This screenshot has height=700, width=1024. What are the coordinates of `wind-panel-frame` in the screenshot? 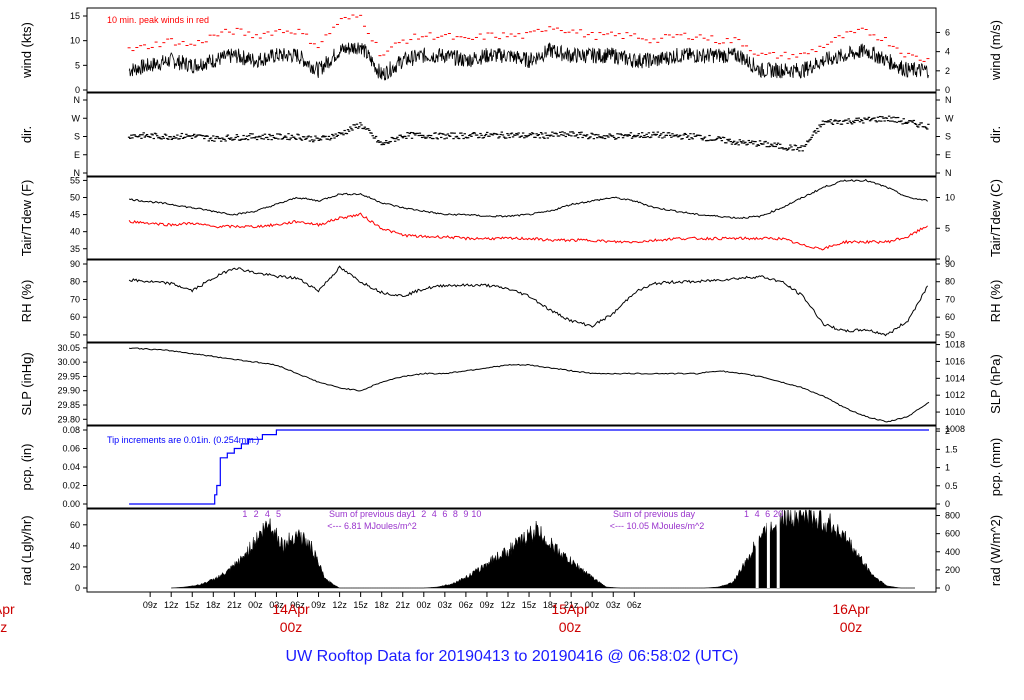 It's located at (511, 50).